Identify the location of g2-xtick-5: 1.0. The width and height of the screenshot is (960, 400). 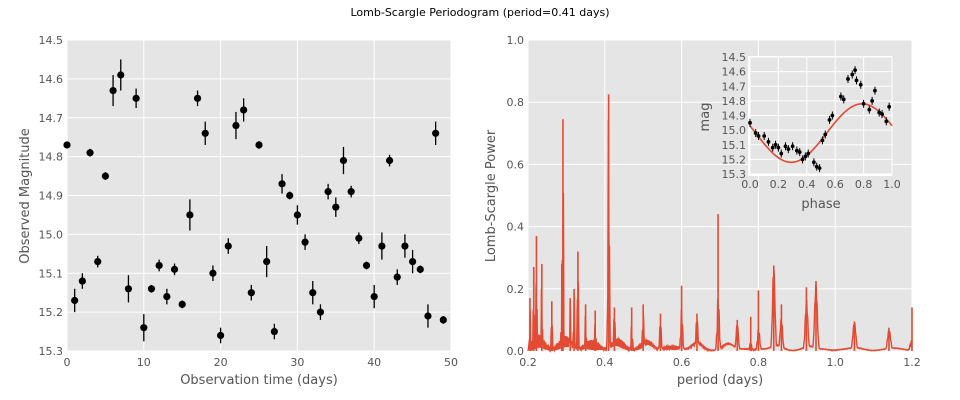
(892, 184).